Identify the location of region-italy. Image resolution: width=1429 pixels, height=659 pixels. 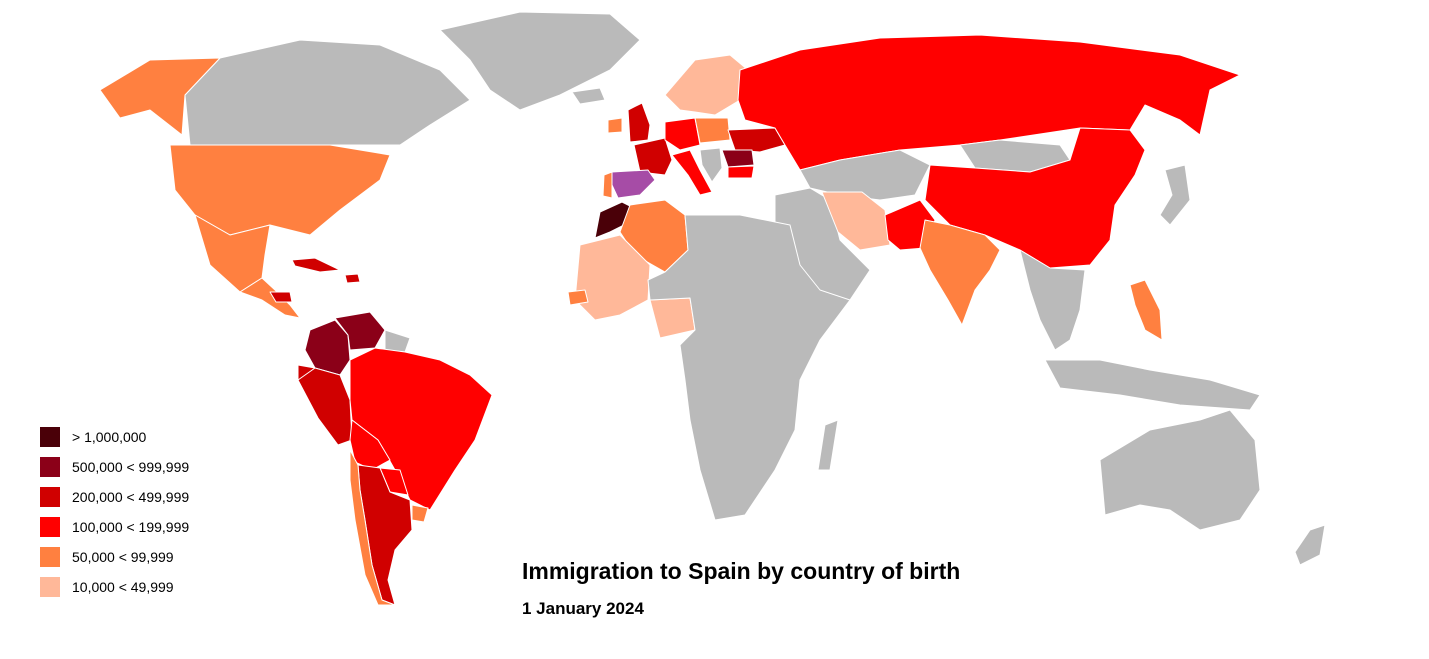
(692, 172).